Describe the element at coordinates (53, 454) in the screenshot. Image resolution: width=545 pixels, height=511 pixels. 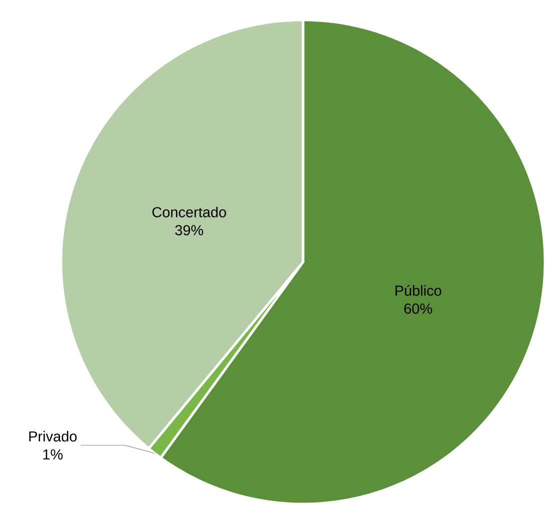
I see `data-label: 1%` at that location.